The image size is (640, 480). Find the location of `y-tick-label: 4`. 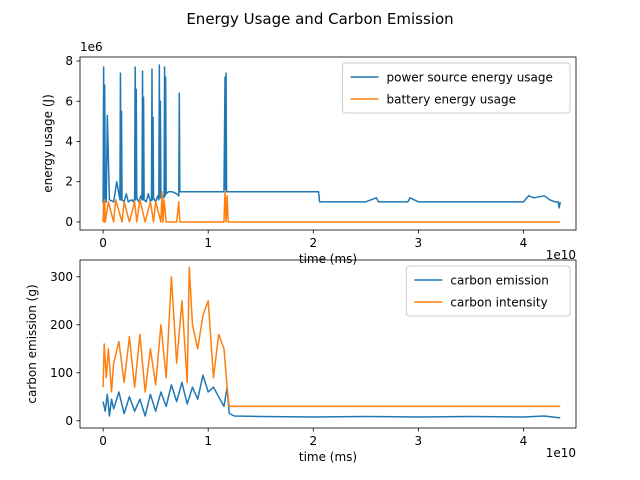

y-tick-label: 4 is located at coordinates (69, 141).